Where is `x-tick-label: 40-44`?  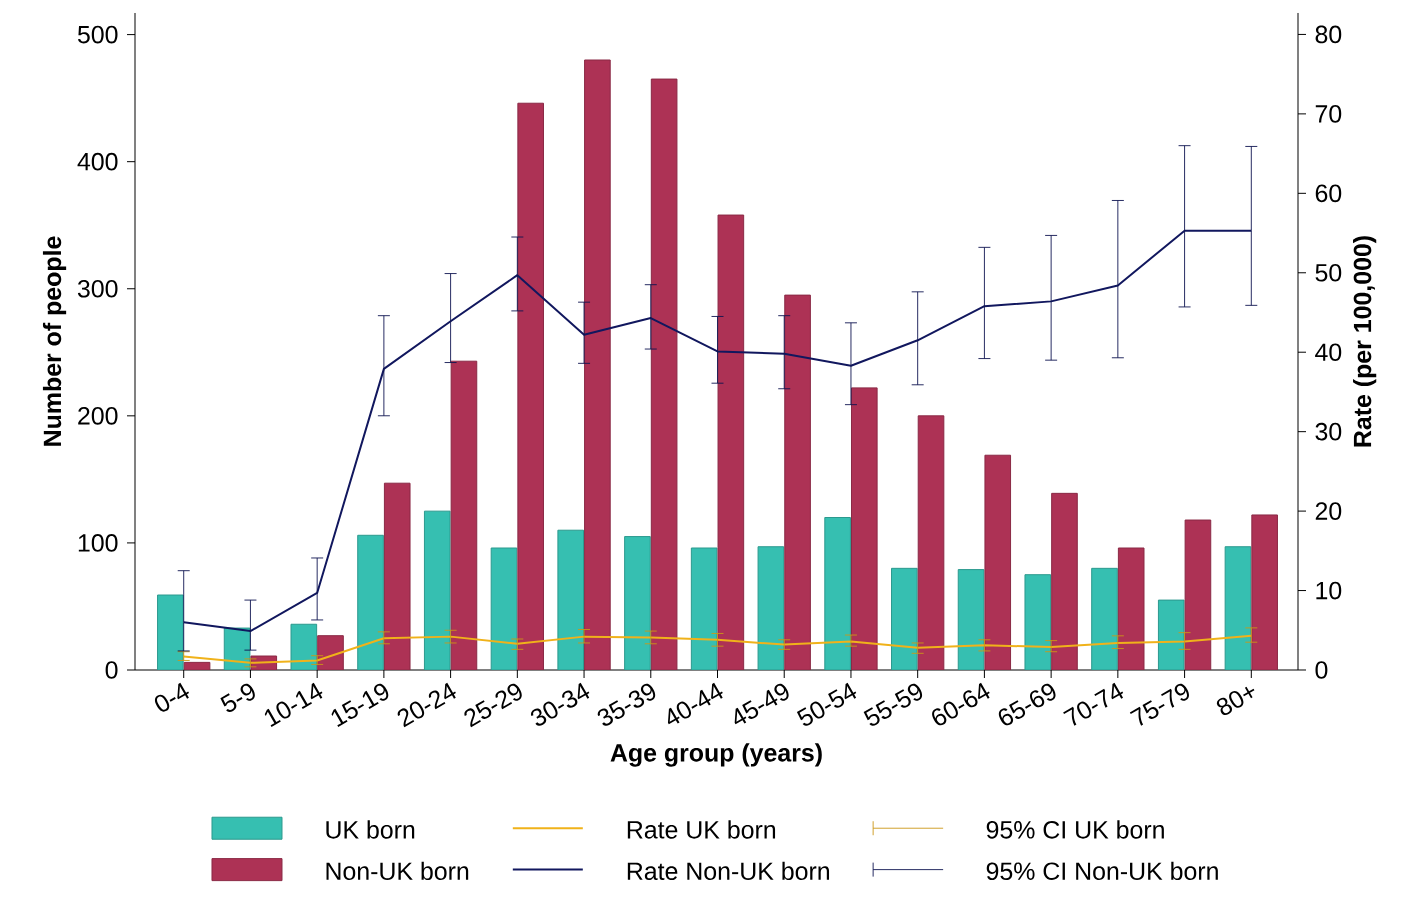
x-tick-label: 40-44 is located at coordinates (695, 703).